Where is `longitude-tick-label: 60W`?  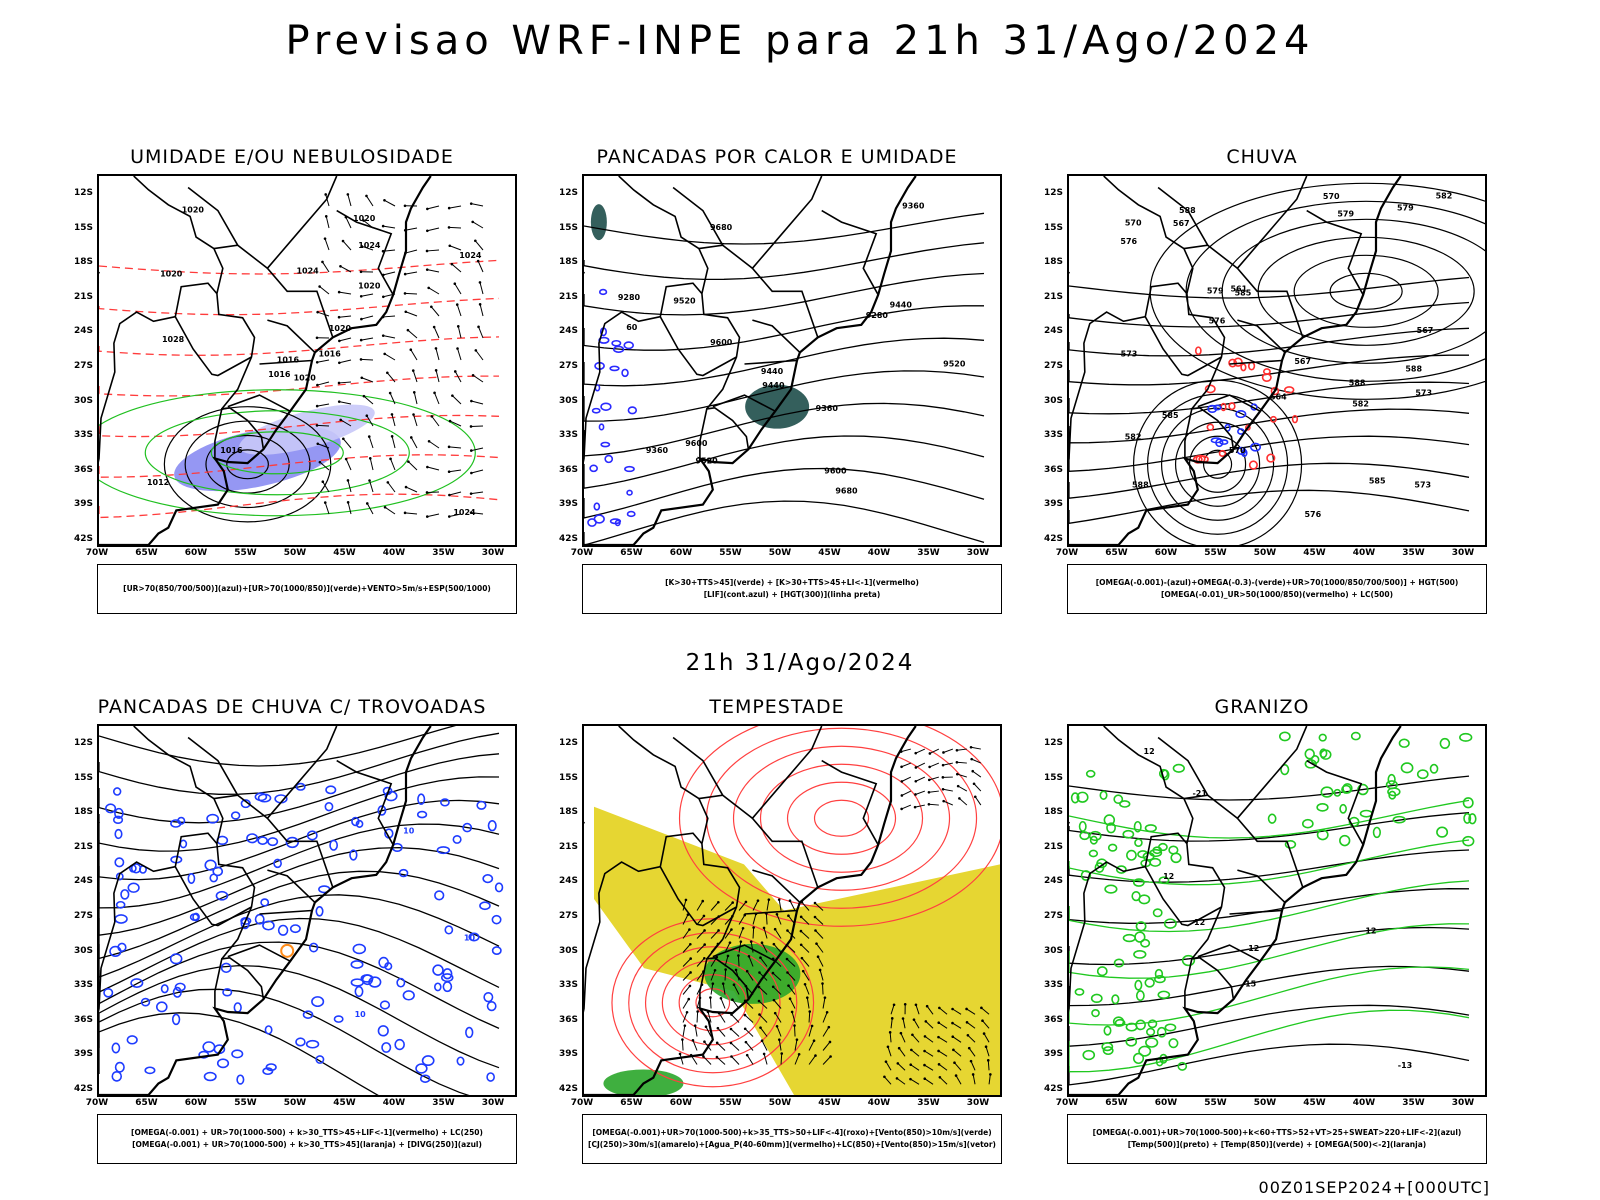 longitude-tick-label: 60W is located at coordinates (1166, 1103).